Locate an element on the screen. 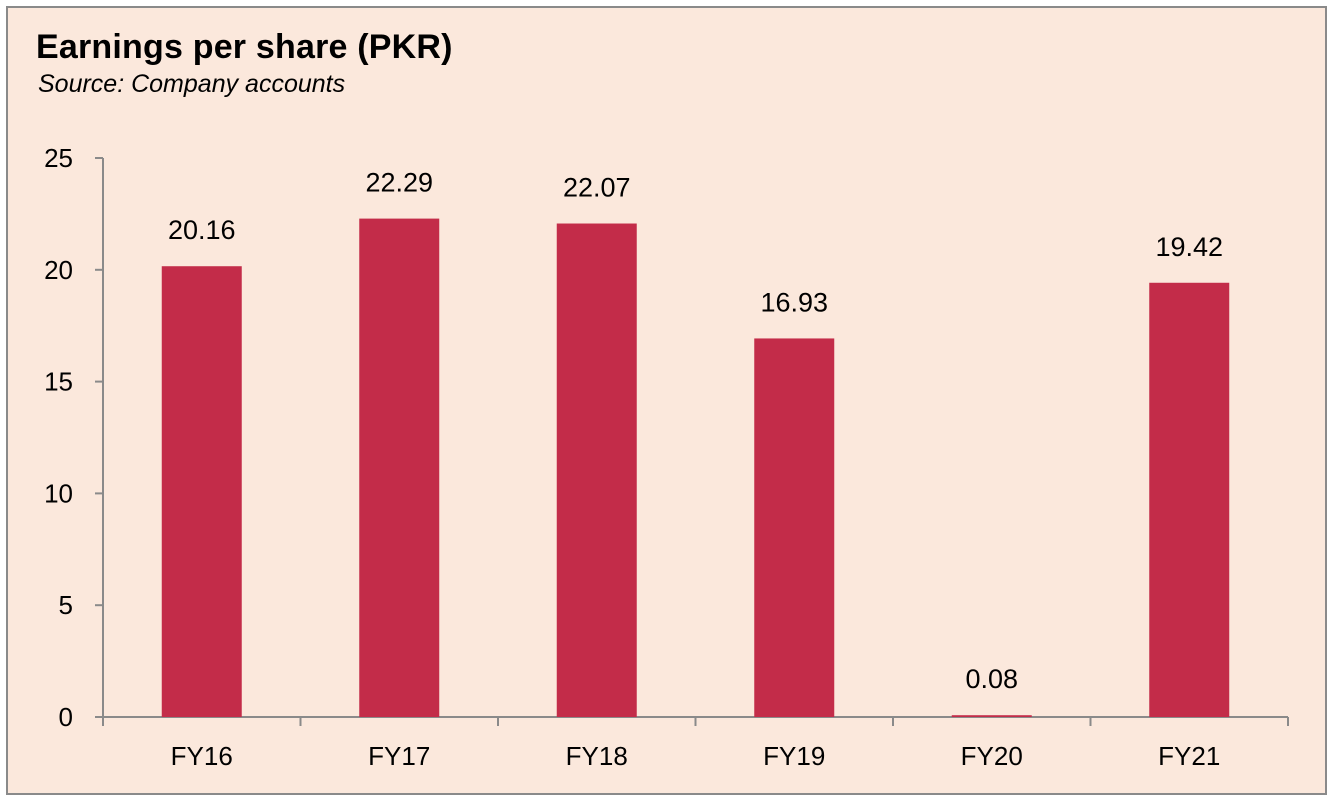  x-tick-label: FY19 is located at coordinates (794, 756).